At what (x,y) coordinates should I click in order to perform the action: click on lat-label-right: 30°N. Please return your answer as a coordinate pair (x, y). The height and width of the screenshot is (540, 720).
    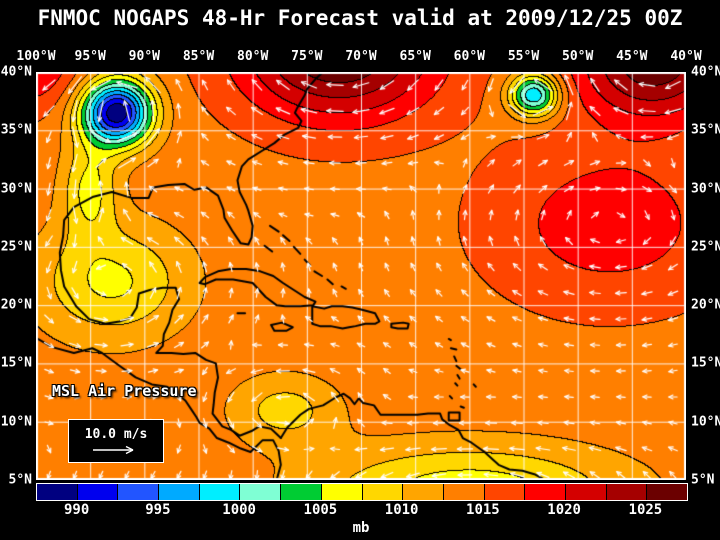
    Looking at the image, I should click on (705, 189).